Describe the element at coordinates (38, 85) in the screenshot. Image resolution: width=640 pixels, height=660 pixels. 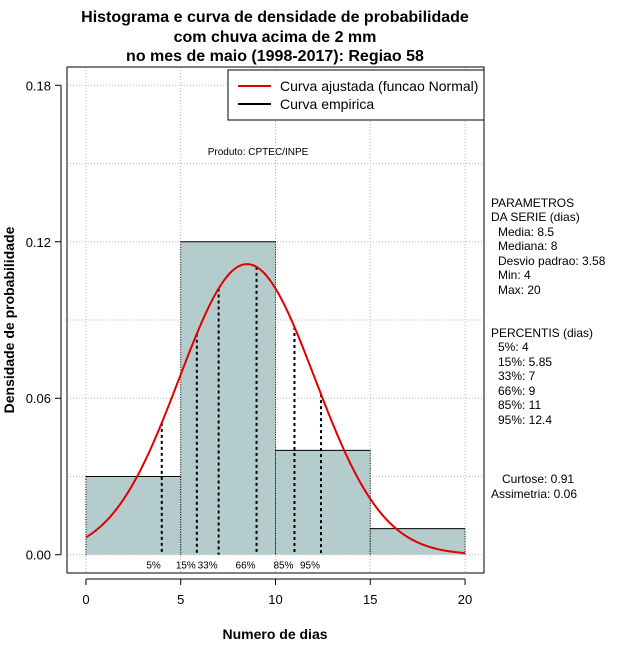
I see `y-tick-label: 0.18` at that location.